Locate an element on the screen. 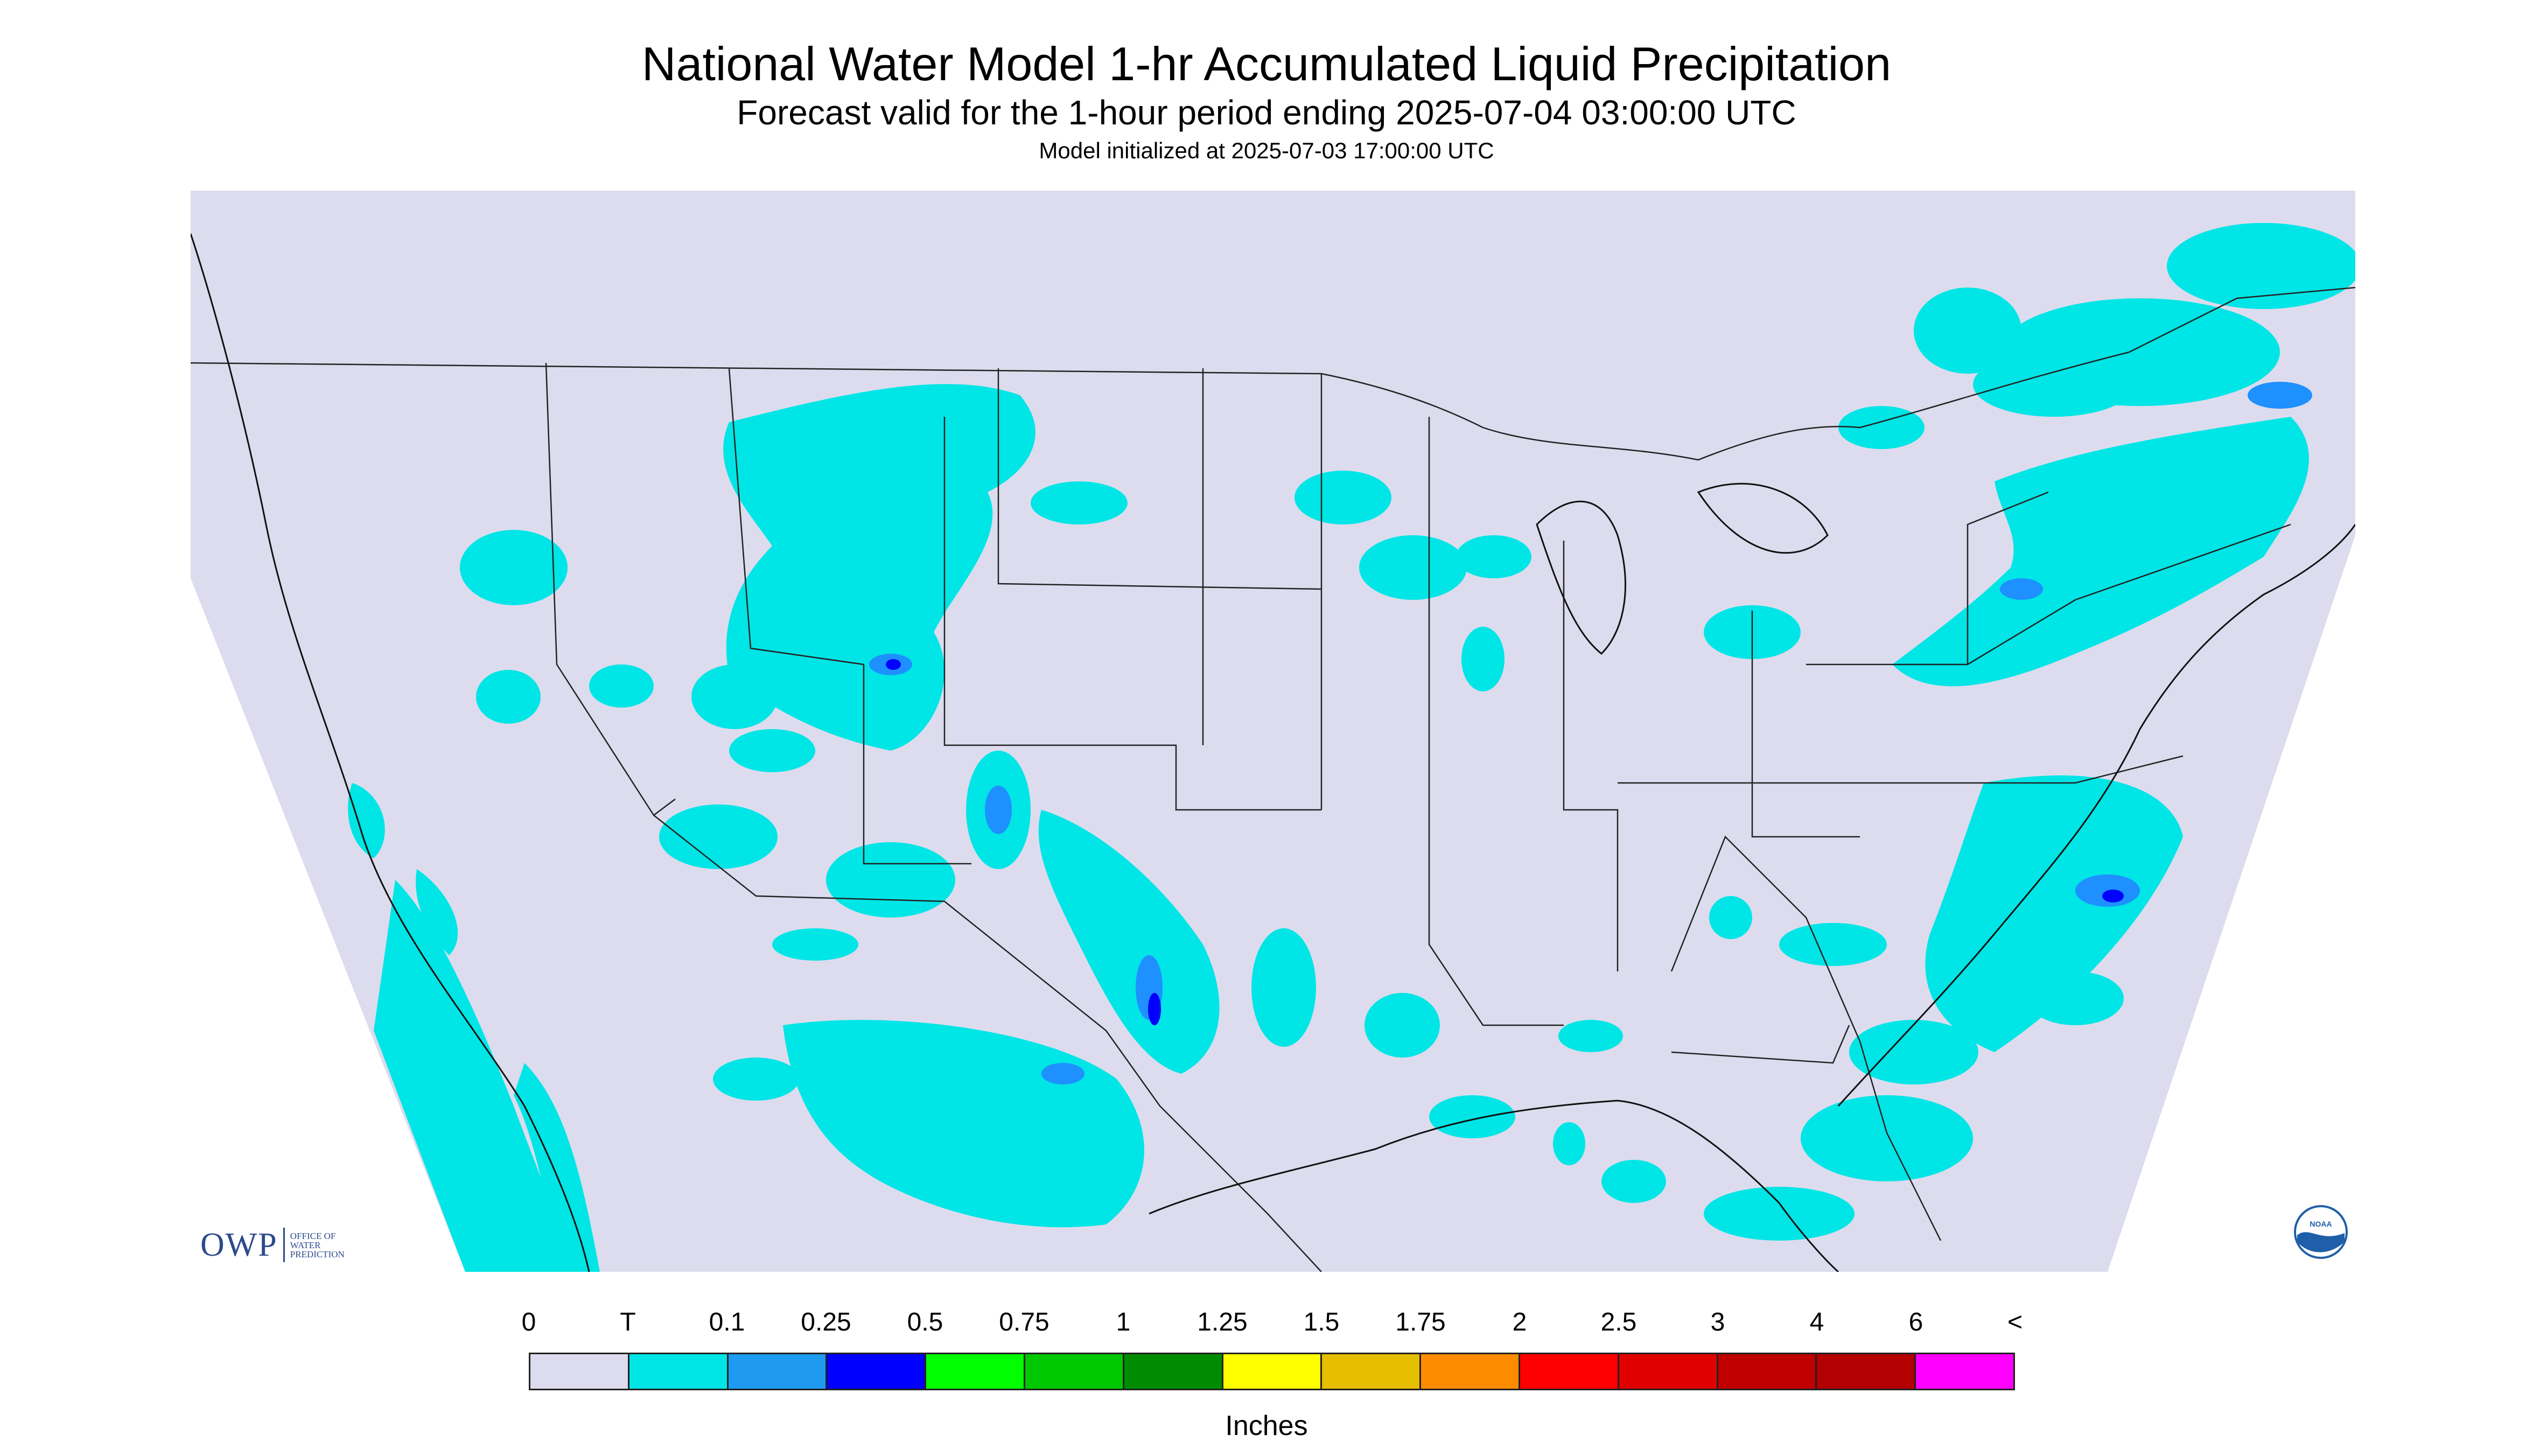  legend-tick-label: 1.5 is located at coordinates (1321, 1322).